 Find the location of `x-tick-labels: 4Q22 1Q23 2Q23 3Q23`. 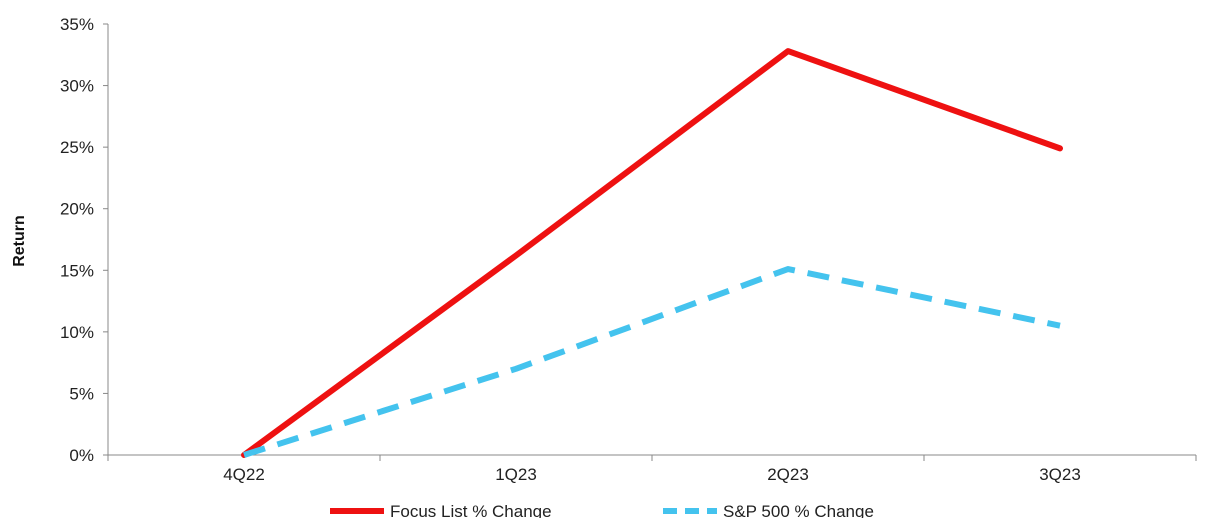

x-tick-labels: 4Q22 1Q23 2Q23 3Q23 is located at coordinates (652, 474).